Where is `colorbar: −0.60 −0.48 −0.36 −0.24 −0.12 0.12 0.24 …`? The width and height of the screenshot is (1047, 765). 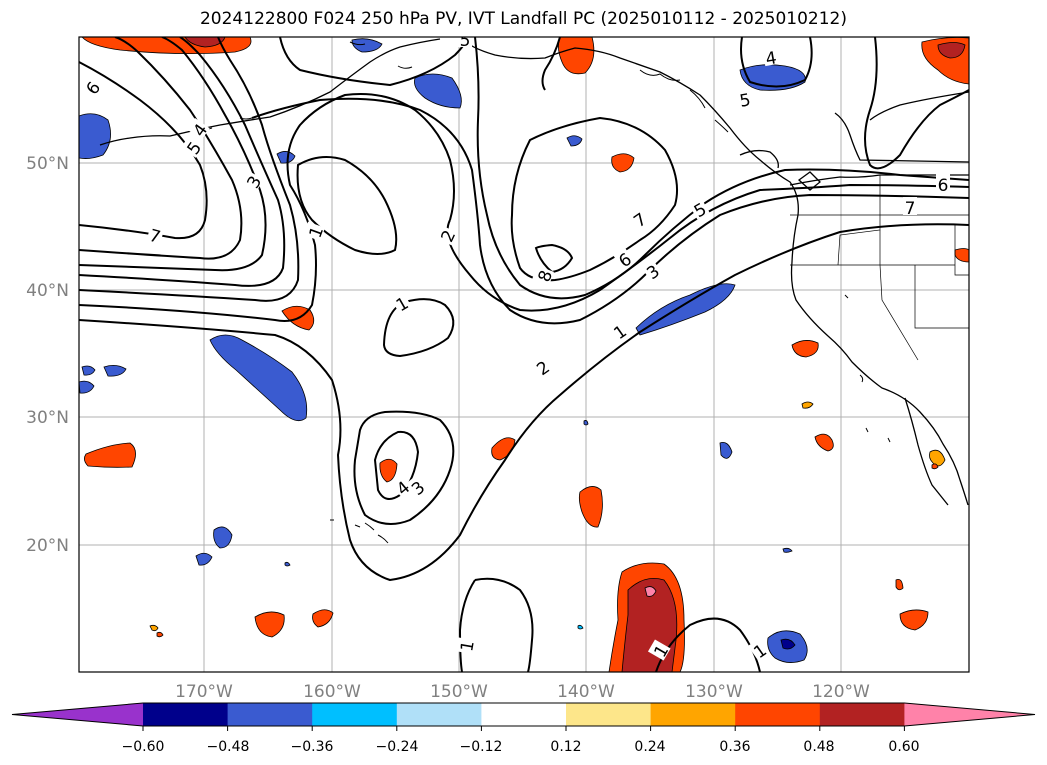
colorbar: −0.60 −0.48 −0.36 −0.24 −0.12 0.12 0.24 … is located at coordinates (523, 728).